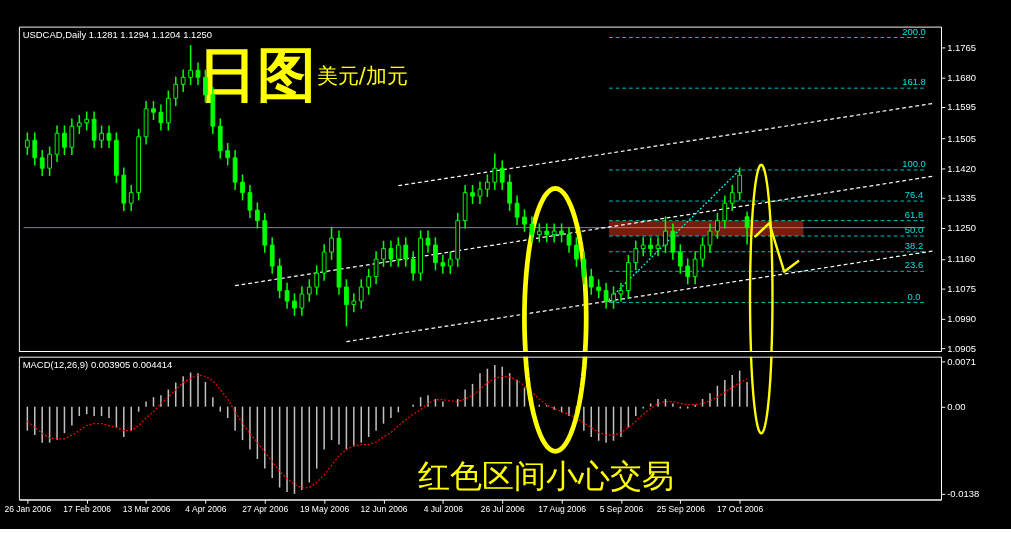 The height and width of the screenshot is (533, 1011). What do you see at coordinates (962, 47) in the screenshot?
I see `y-tick-label: 1.1765` at bounding box center [962, 47].